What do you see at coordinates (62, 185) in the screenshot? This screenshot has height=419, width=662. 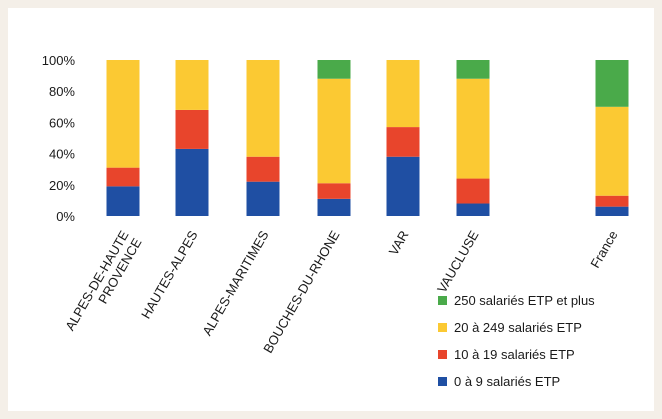 I see `y-tick-label: 20%` at bounding box center [62, 185].